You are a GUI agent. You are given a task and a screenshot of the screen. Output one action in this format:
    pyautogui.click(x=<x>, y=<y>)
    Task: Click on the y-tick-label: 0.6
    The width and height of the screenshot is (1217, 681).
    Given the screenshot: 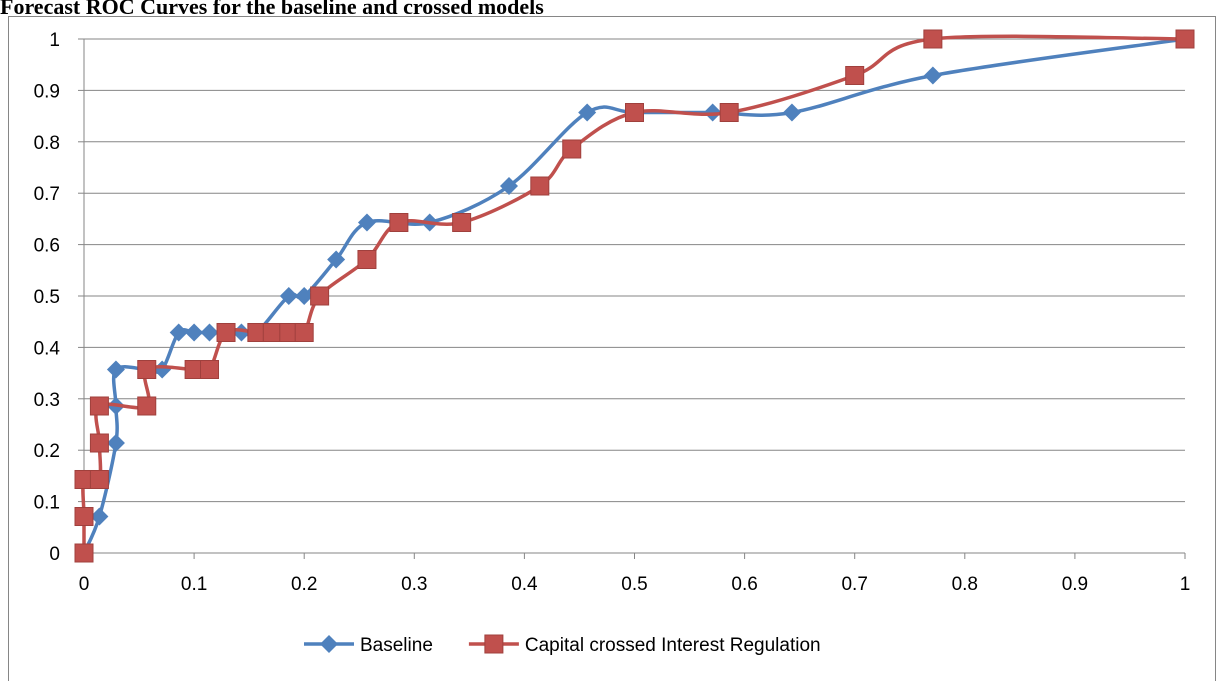 What is the action you would take?
    pyautogui.click(x=47, y=246)
    